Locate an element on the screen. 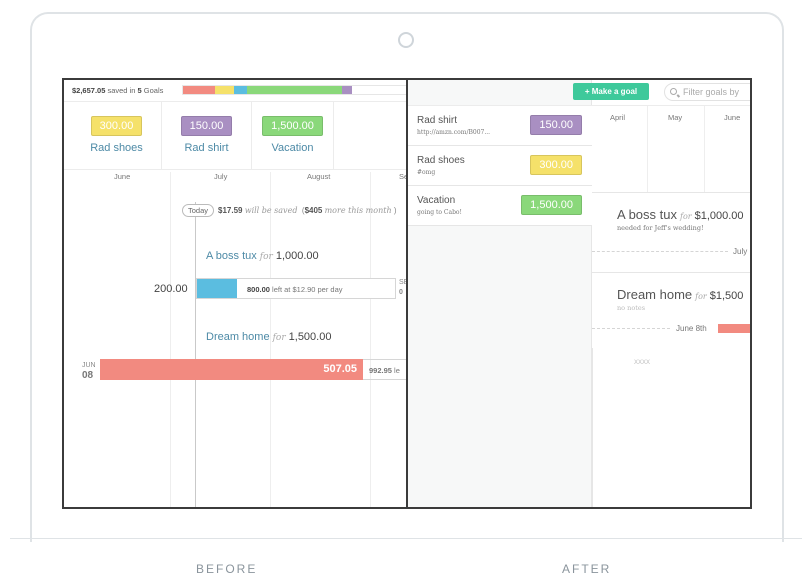 This screenshot has height=586, width=812. goal-tile-vacation: 1,500.00 Vacation is located at coordinates (293, 136).